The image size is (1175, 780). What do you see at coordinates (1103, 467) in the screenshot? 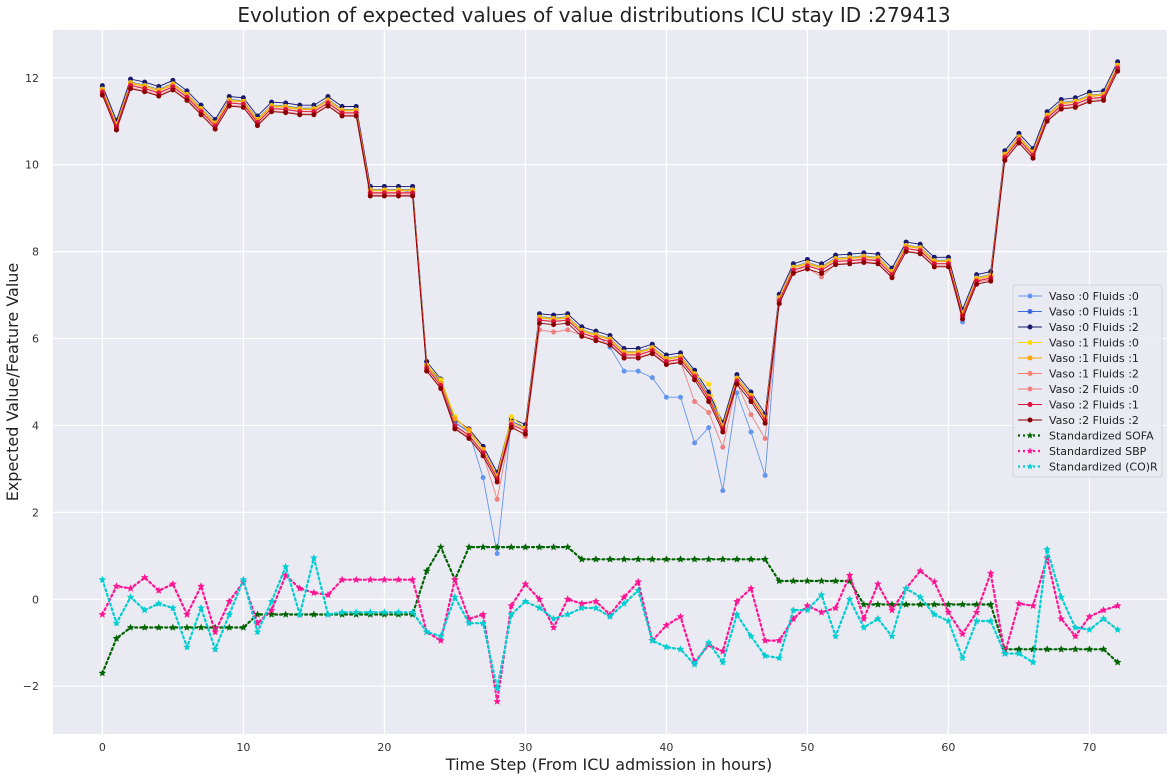
I see `legend-label: Standardized (CO)R` at bounding box center [1103, 467].